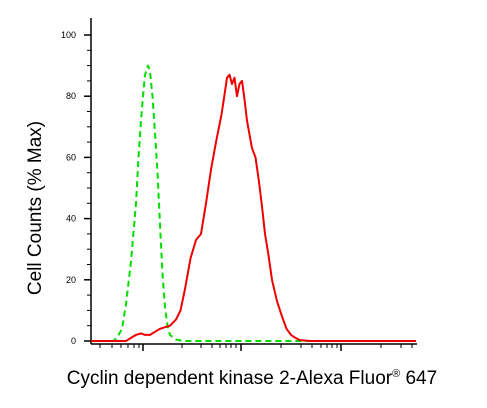 The width and height of the screenshot is (487, 408). What do you see at coordinates (71, 157) in the screenshot?
I see `y-tick-label: 60` at bounding box center [71, 157].